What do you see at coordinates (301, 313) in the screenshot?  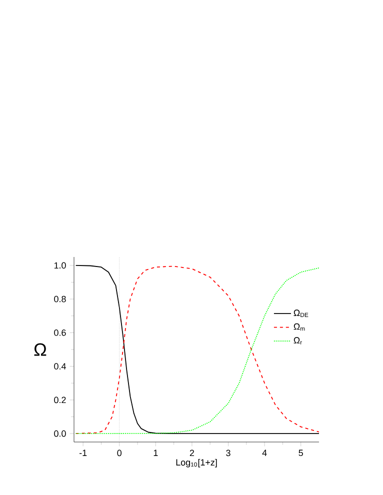 I see `legend-label: Ω$_{DE}$` at bounding box center [301, 313].